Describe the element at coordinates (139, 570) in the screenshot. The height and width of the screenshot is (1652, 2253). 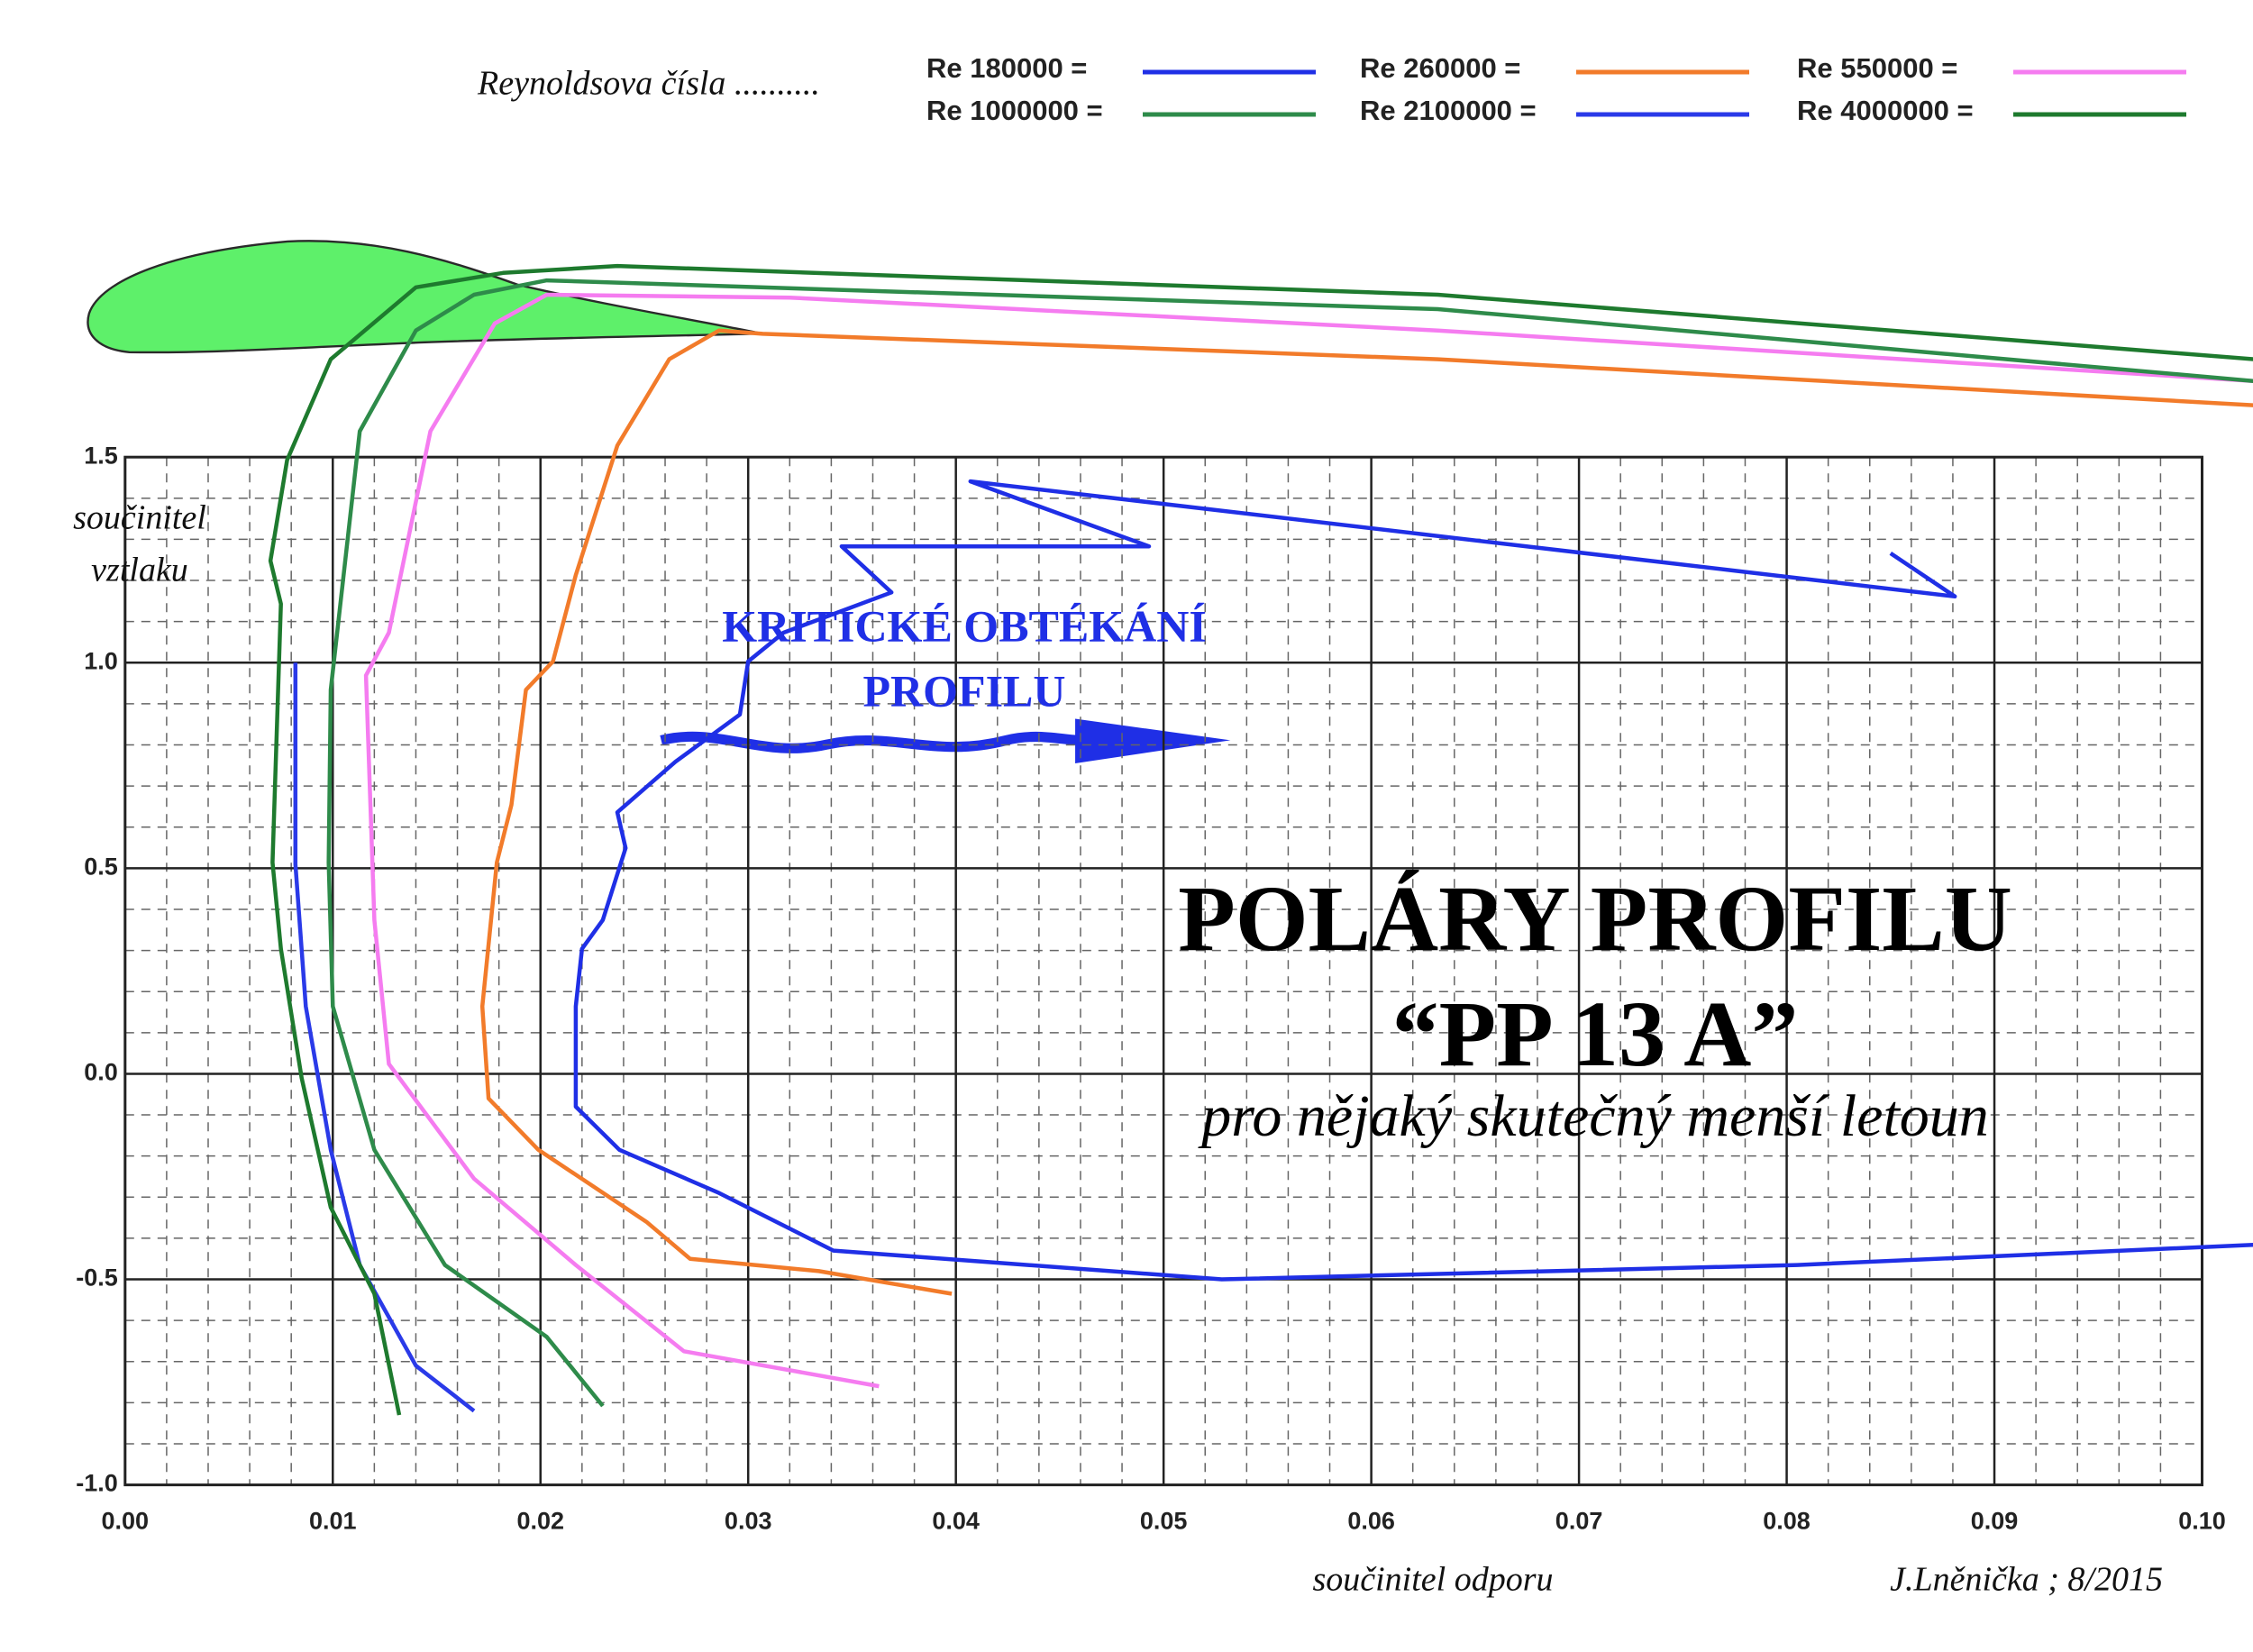
I see `y-label: vztlaku` at that location.